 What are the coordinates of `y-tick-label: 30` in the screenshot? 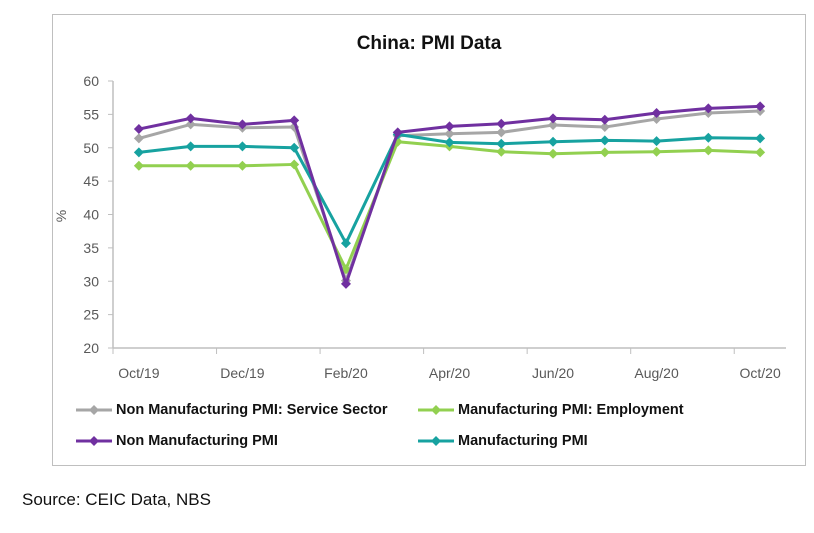 It's located at (91, 281).